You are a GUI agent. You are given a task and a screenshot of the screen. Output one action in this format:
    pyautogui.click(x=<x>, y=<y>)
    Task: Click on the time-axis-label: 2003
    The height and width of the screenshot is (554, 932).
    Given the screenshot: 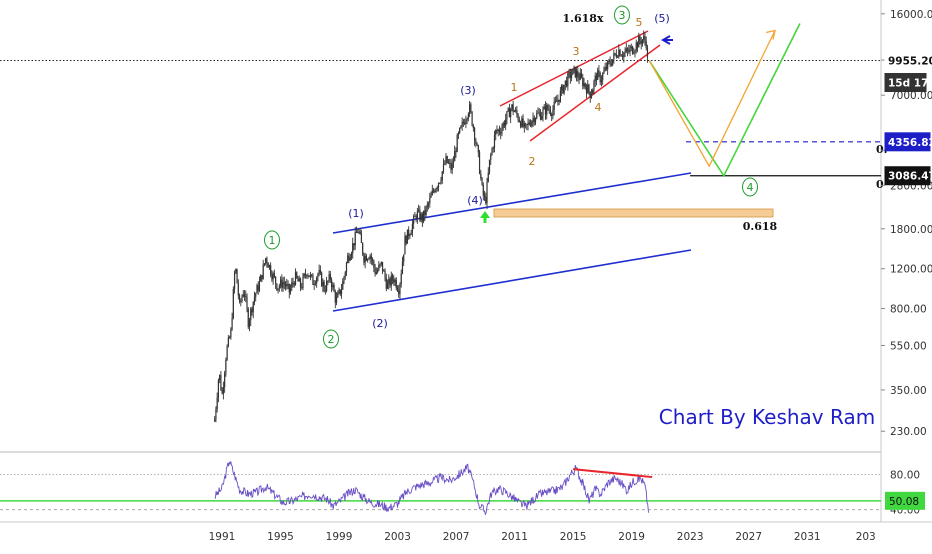 What is the action you would take?
    pyautogui.click(x=397, y=537)
    